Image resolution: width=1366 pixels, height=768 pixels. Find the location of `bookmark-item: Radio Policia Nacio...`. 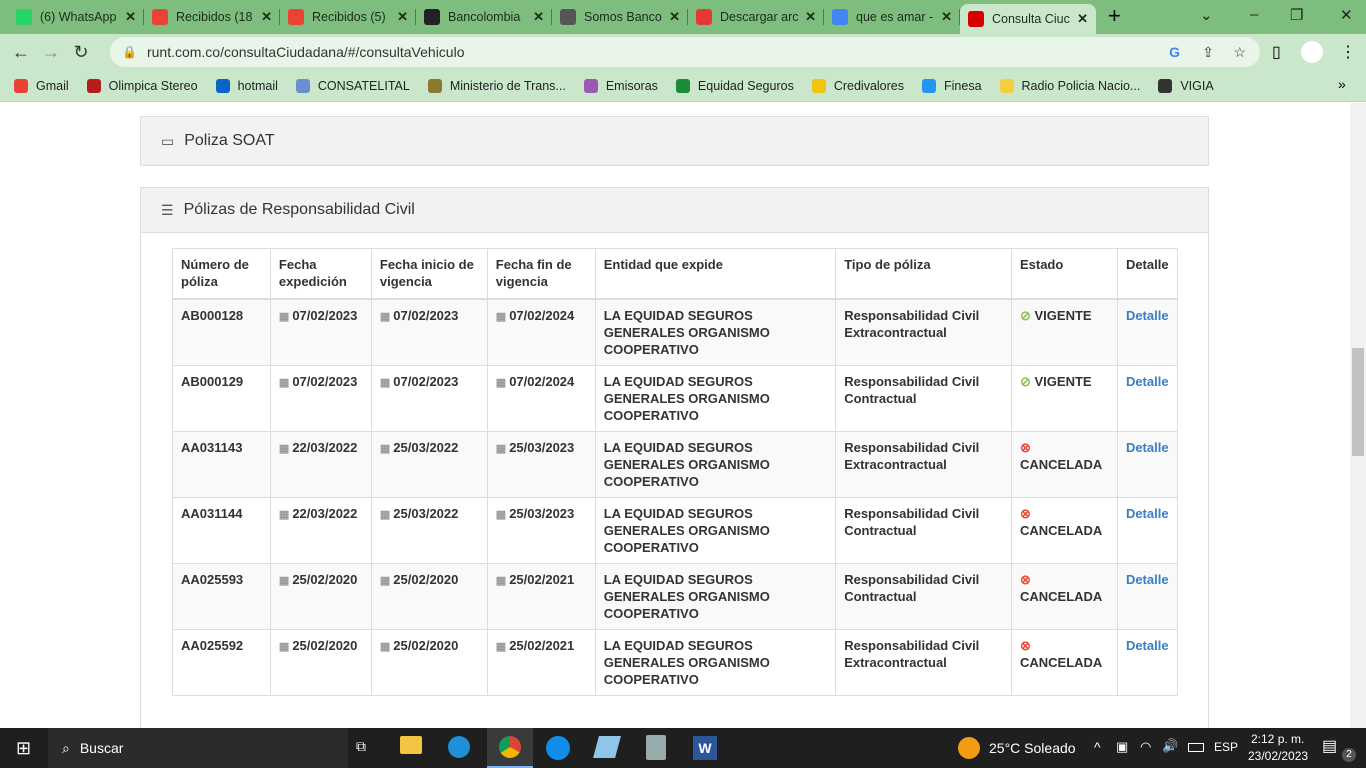

bookmark-item: Radio Policia Nacio... is located at coordinates (1069, 85).